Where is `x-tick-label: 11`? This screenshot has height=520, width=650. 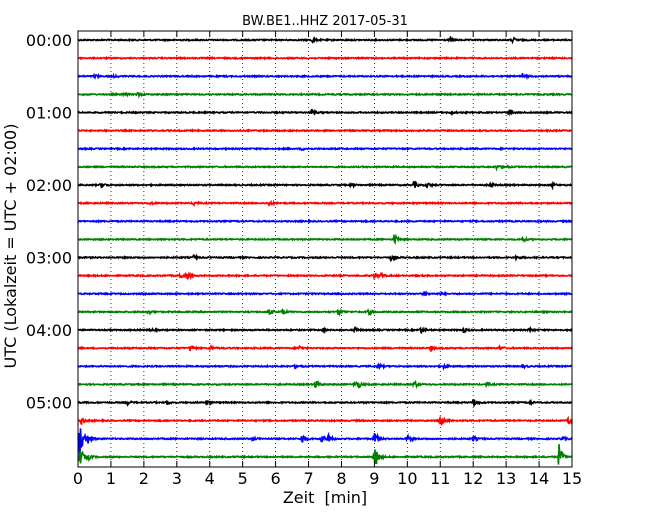 x-tick-label: 11 is located at coordinates (440, 478).